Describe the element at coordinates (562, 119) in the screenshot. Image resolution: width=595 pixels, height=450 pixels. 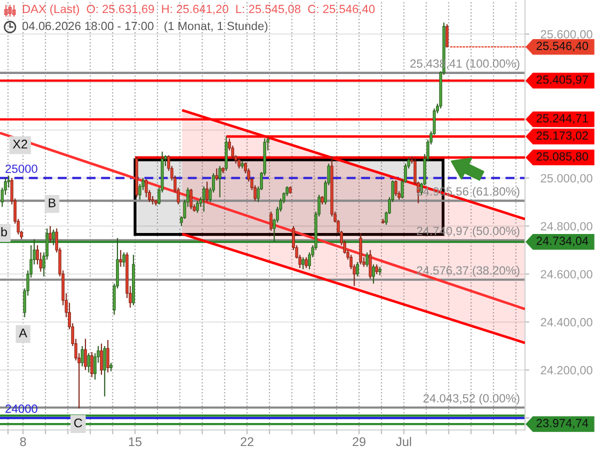
I see `ref-line-label: 25.244,71` at that location.